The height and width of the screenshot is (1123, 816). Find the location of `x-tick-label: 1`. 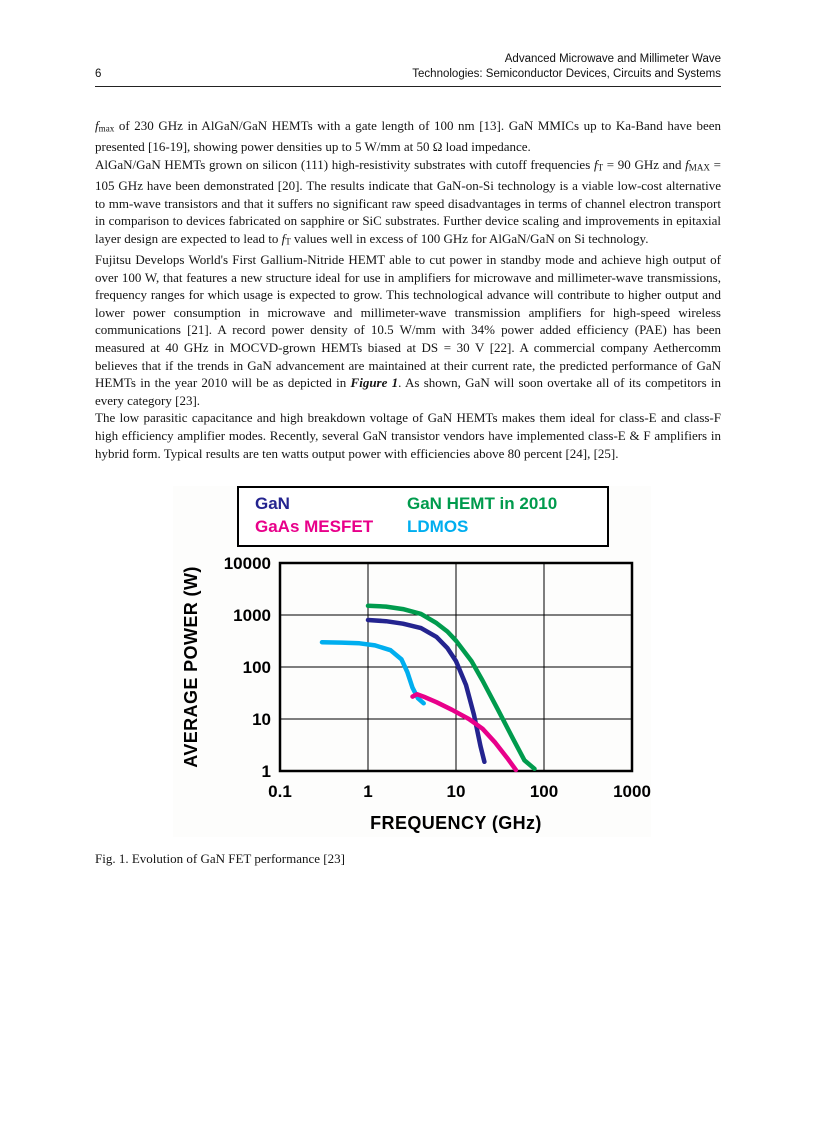

x-tick-label: 1 is located at coordinates (367, 791).